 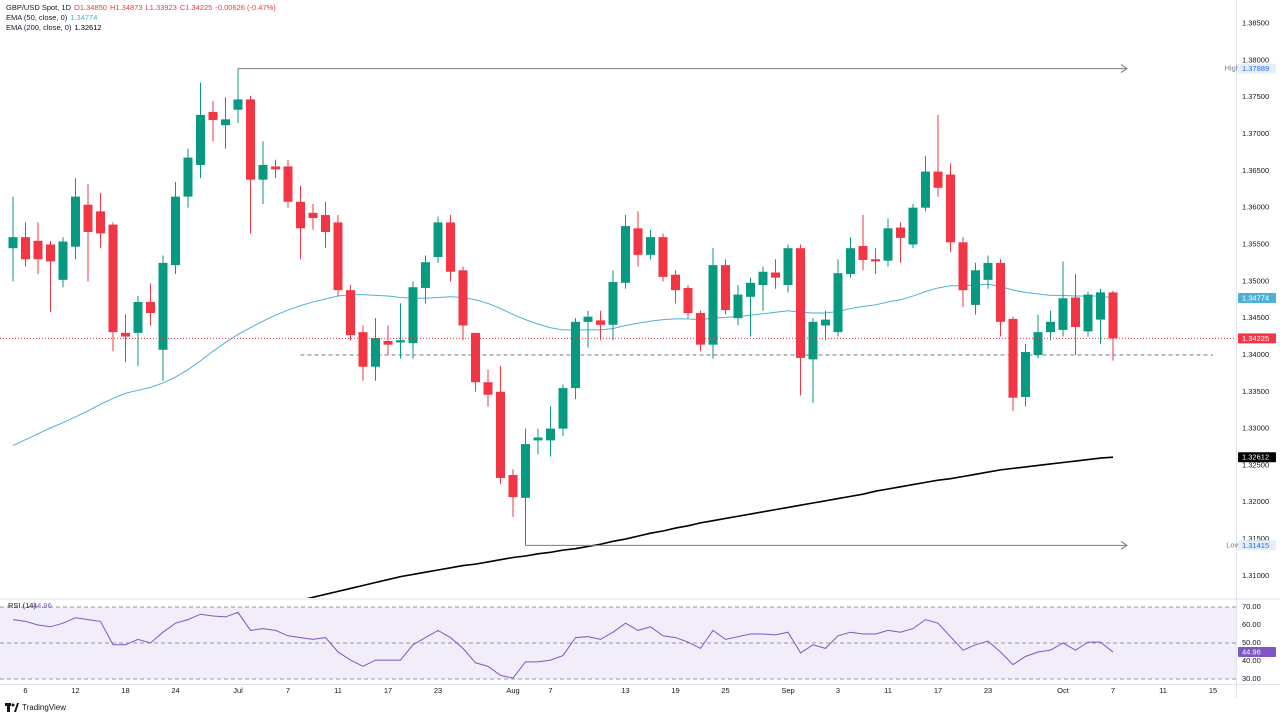 What do you see at coordinates (1255, 391) in the screenshot?
I see `y-tick-label: 1.33500` at bounding box center [1255, 391].